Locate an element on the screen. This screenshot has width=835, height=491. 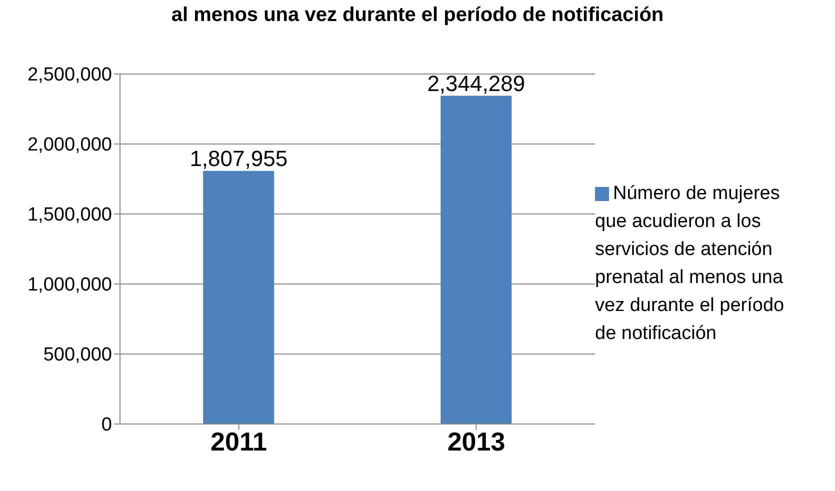
x-tick-label: 2011 is located at coordinates (238, 441).